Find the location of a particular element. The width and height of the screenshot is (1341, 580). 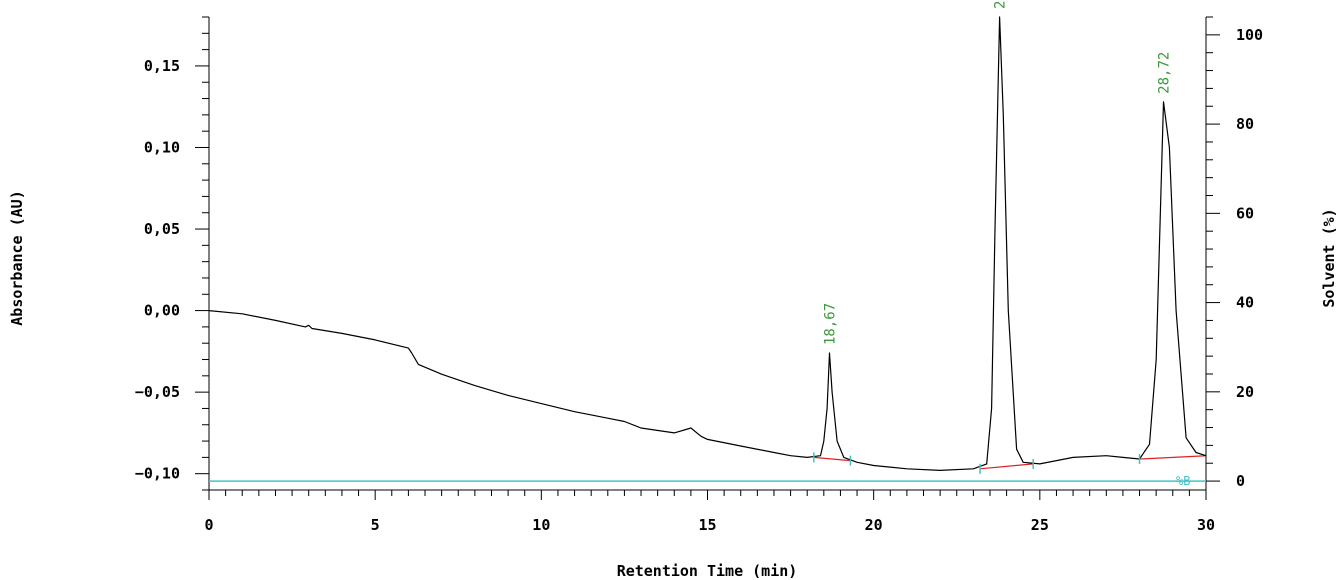

x-tick-label: 25 is located at coordinates (1040, 525).